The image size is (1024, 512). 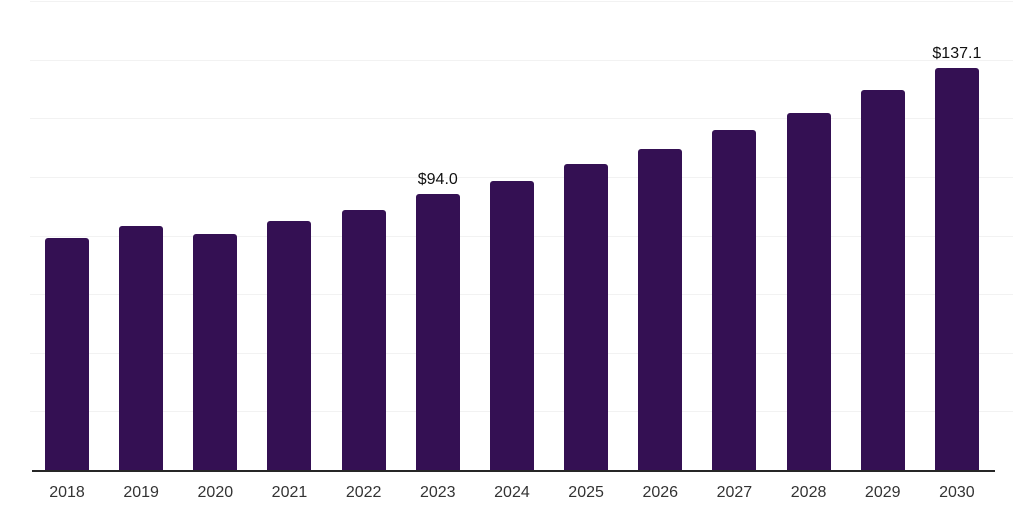 I want to click on x-tick-label-2018: 2018, so click(x=67, y=492).